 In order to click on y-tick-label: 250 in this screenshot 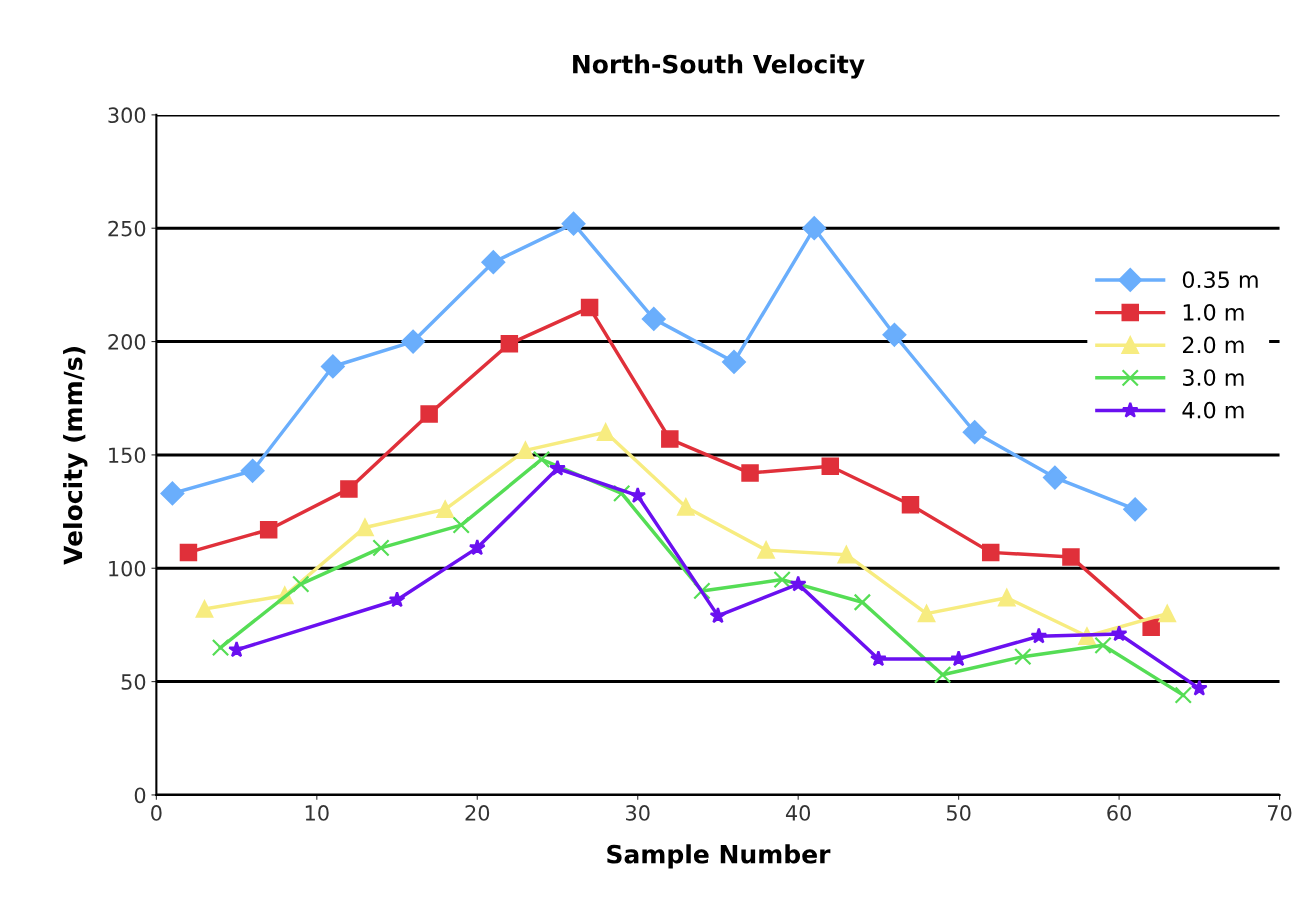, I will do `click(127, 228)`.